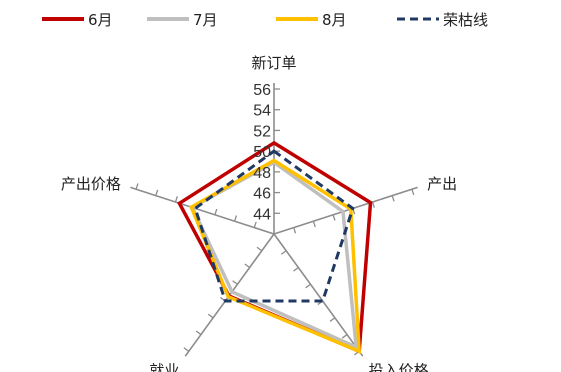 The image size is (561, 372). I want to click on tick-label: 44, so click(262, 214).